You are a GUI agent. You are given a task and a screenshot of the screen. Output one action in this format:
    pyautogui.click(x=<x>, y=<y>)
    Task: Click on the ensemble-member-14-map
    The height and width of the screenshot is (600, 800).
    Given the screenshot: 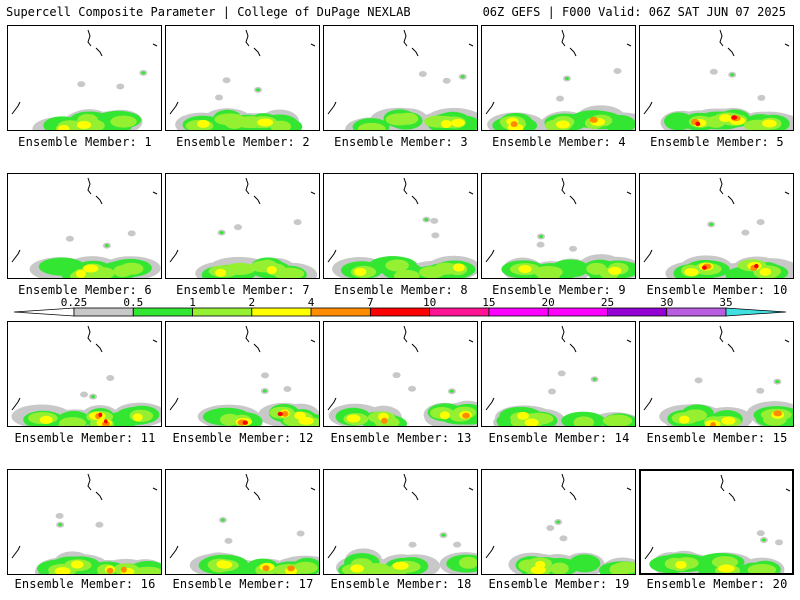 What is the action you would take?
    pyautogui.click(x=558, y=374)
    